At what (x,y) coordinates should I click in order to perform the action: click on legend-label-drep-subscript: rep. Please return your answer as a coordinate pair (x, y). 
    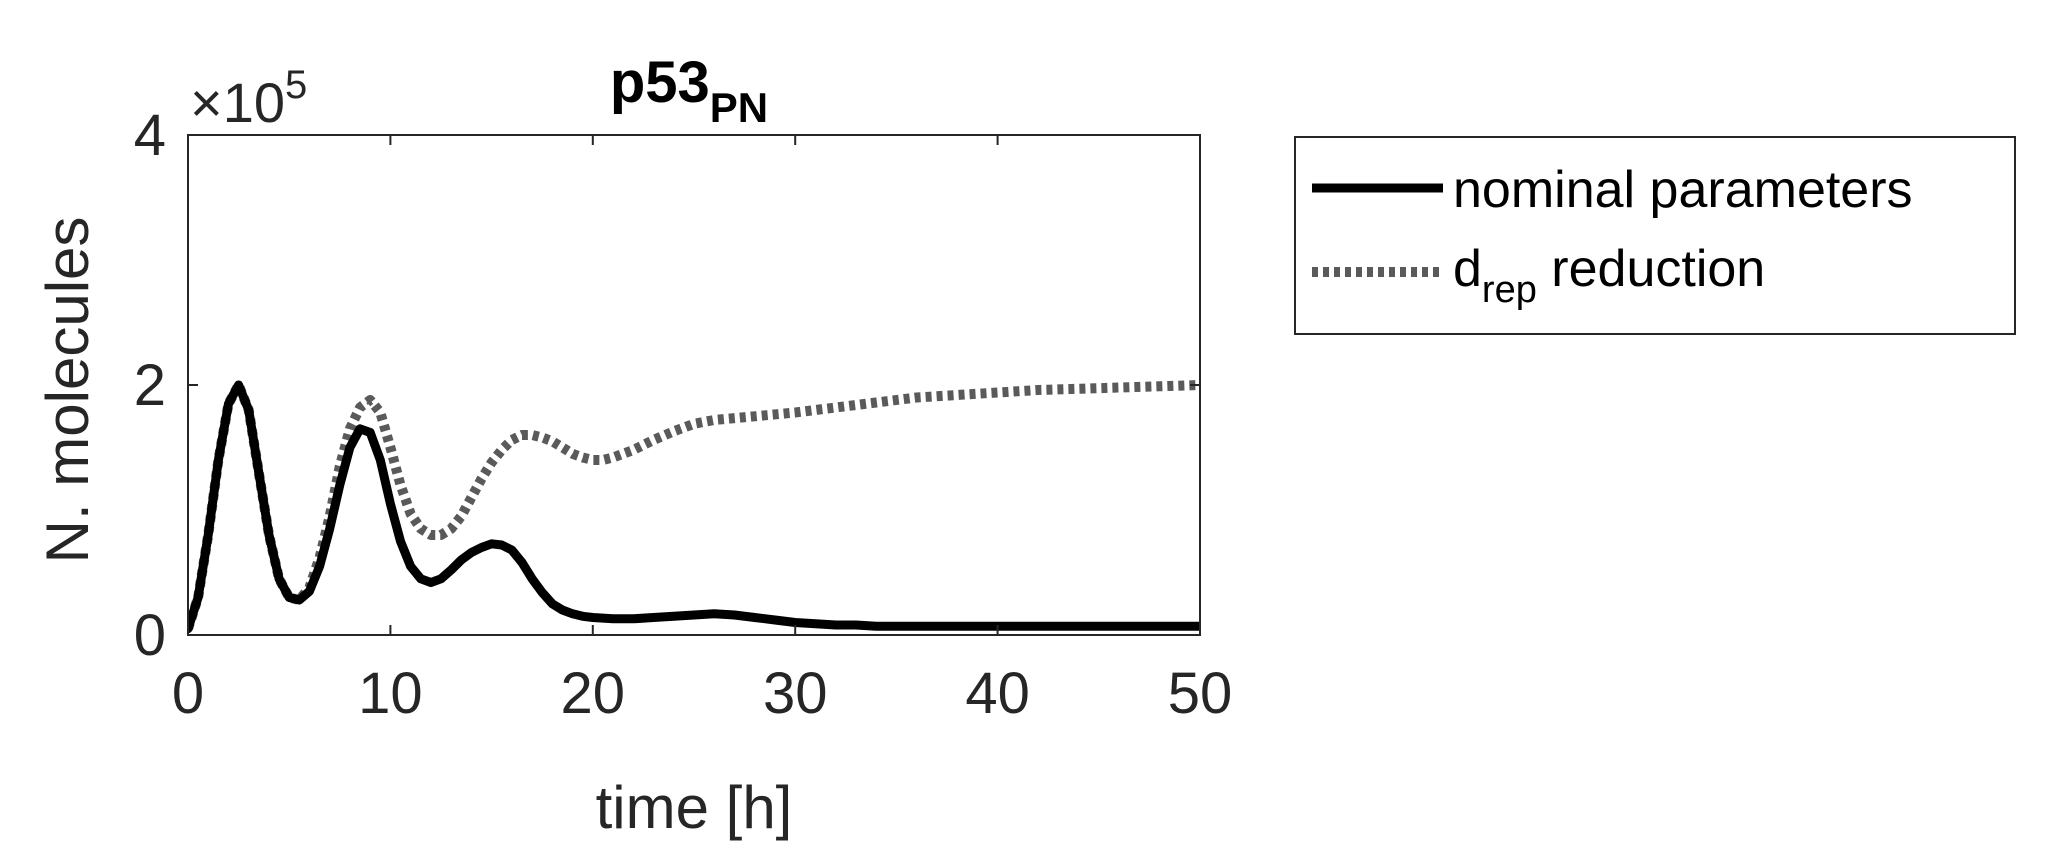
    Looking at the image, I should click on (1509, 290).